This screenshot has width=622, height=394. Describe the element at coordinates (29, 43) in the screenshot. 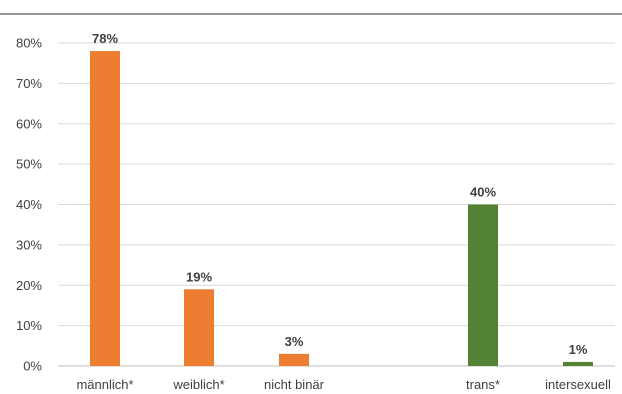

I see `y-tick-label: 80%` at that location.